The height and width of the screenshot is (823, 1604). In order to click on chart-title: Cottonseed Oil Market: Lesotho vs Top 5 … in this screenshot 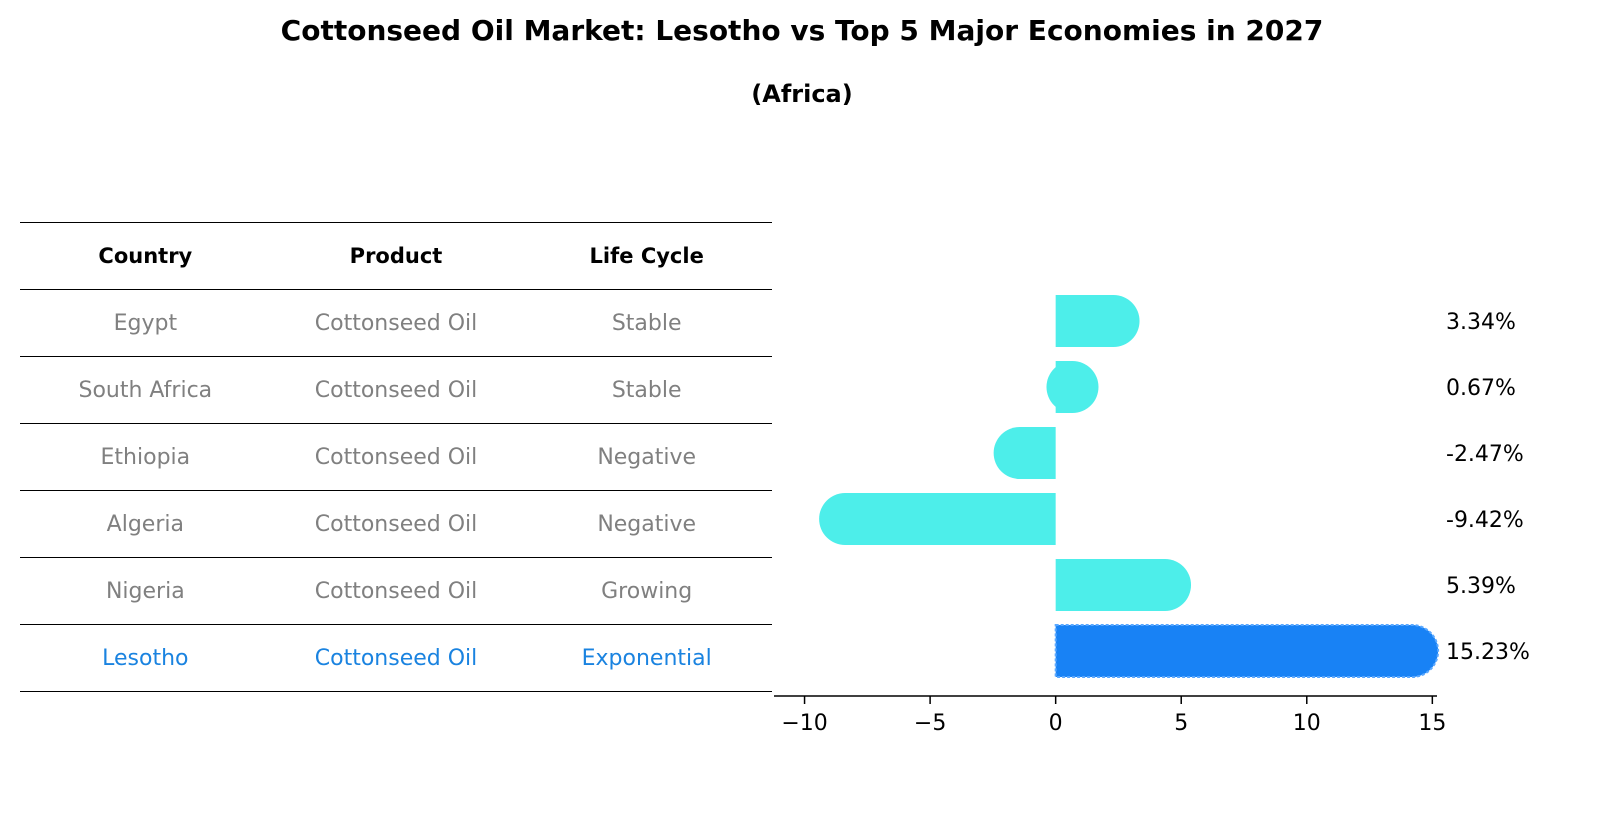, I will do `click(802, 30)`.